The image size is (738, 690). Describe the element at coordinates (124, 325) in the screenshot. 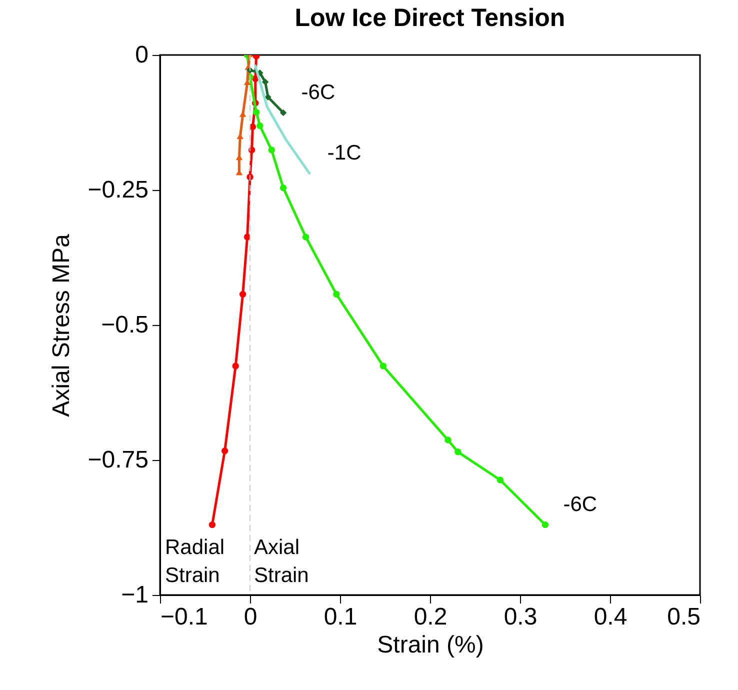

I see `y-tick-label: −0.5` at that location.